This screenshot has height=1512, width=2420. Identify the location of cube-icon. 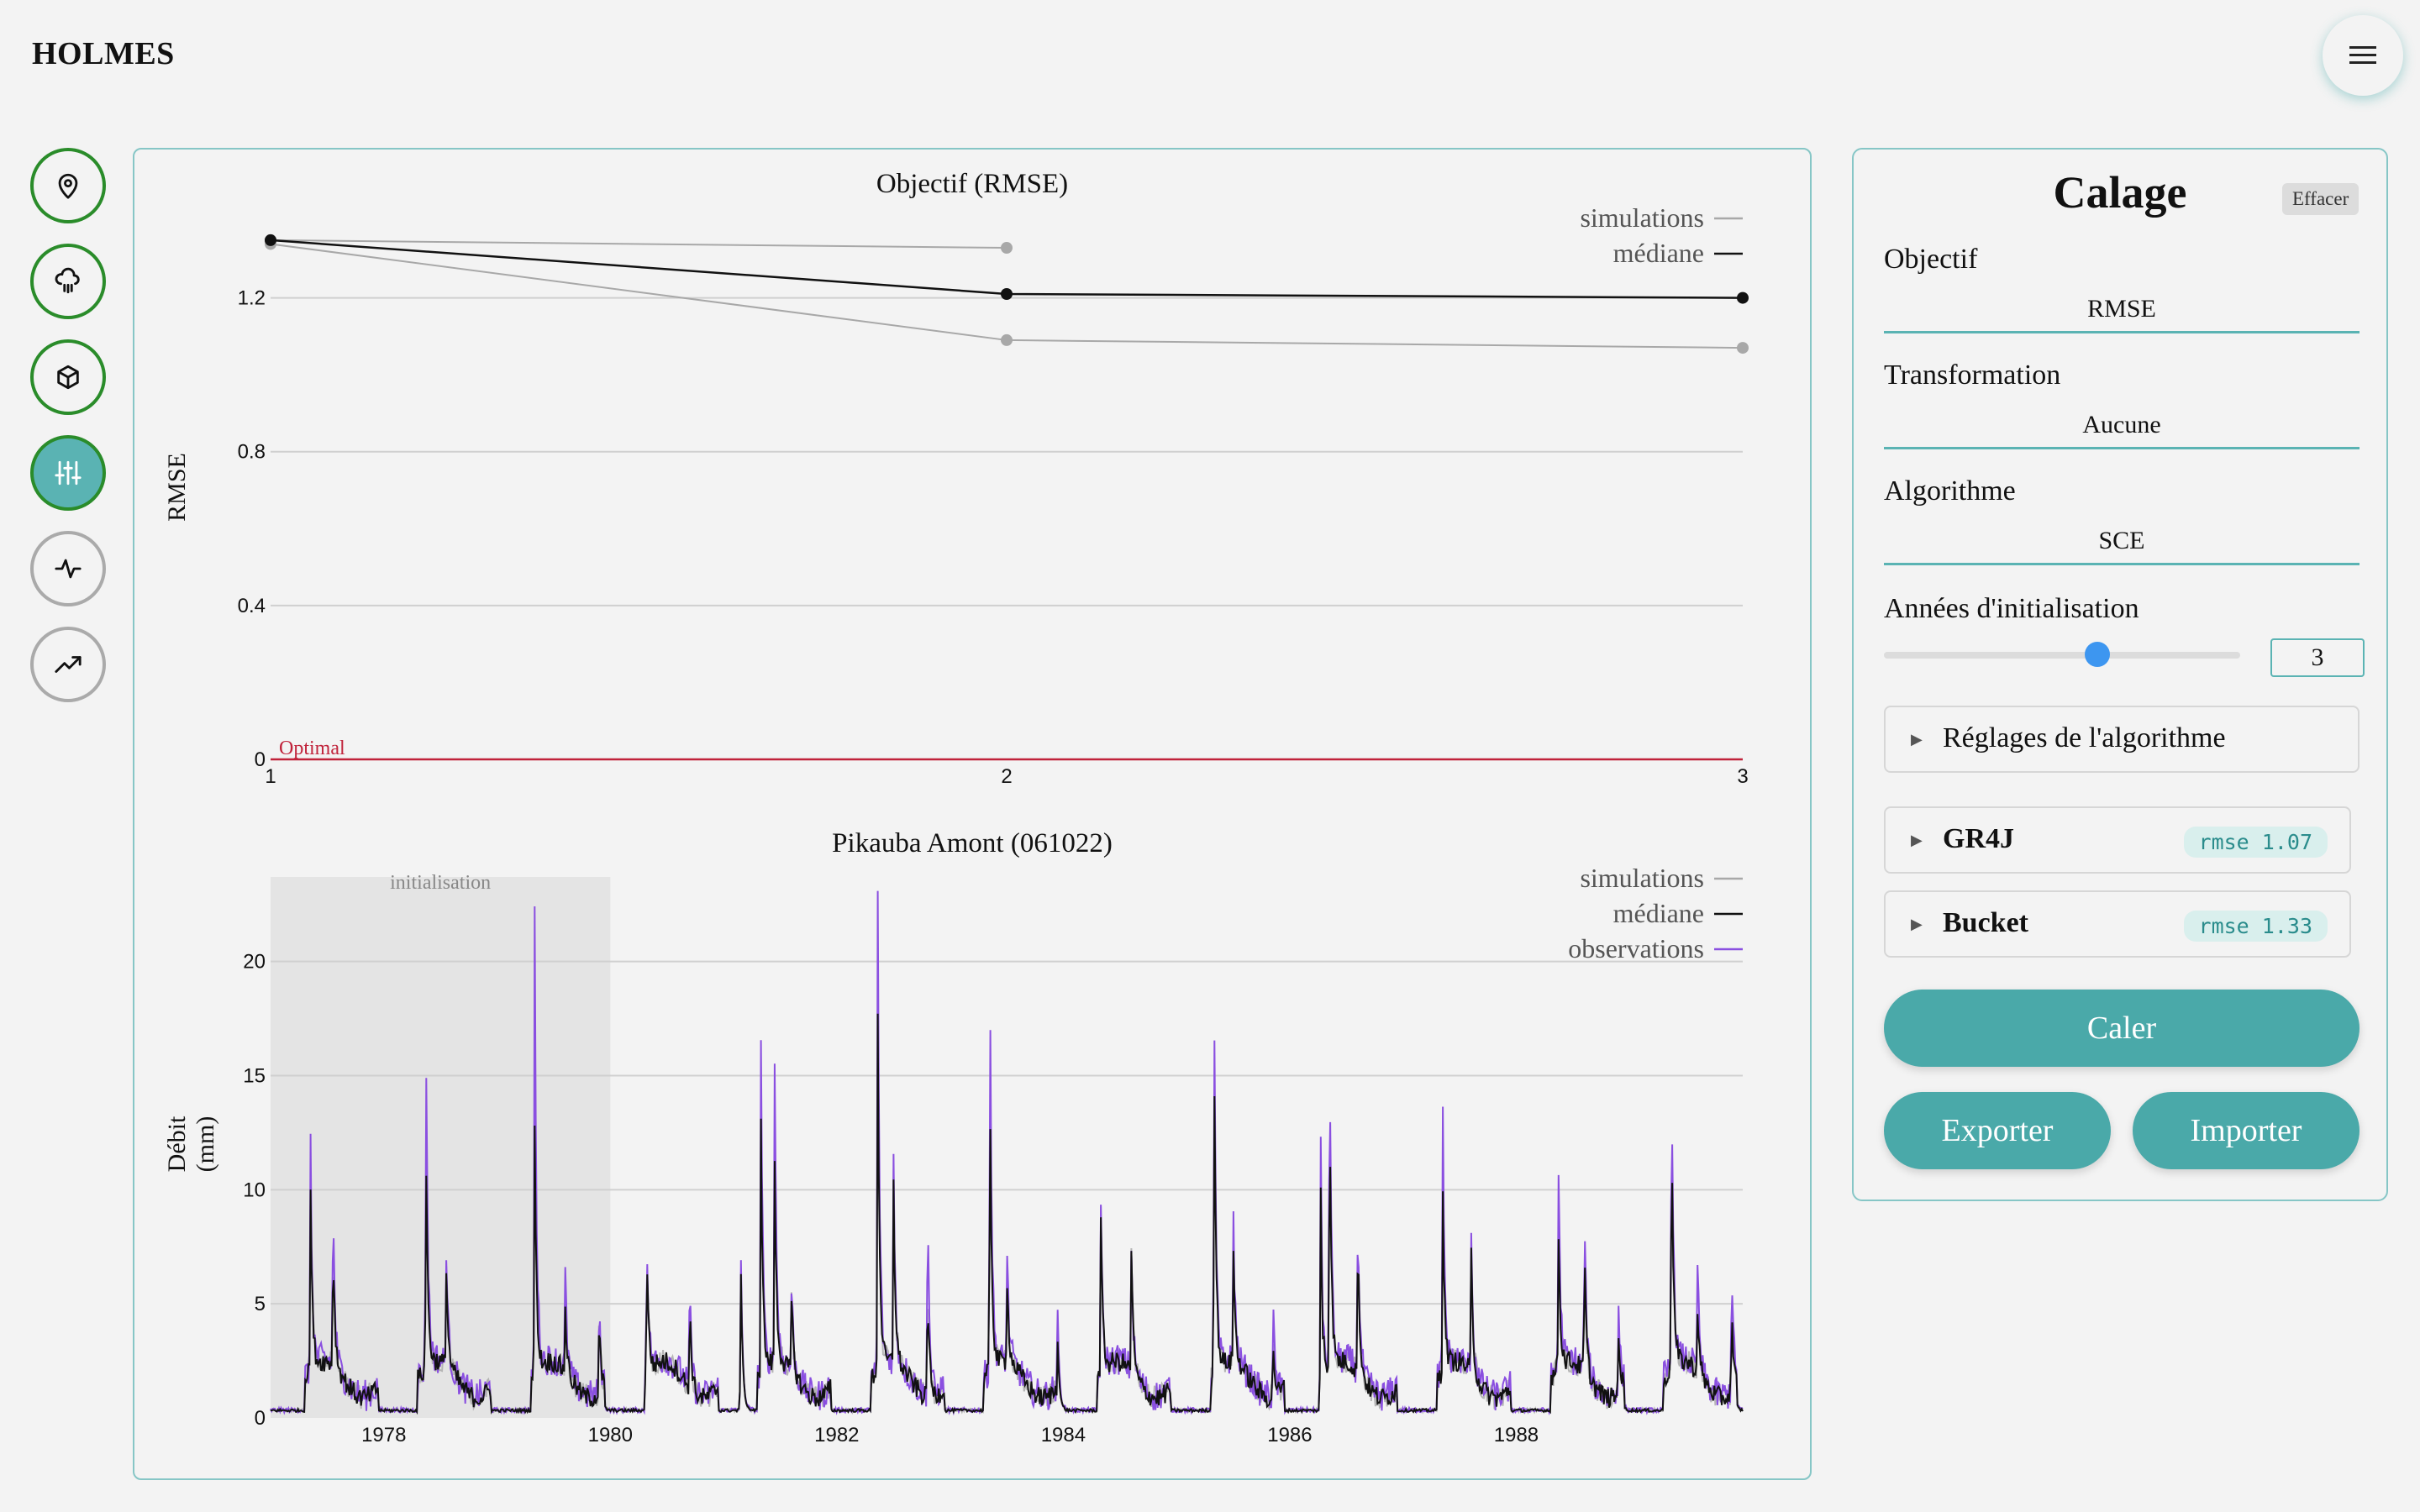
(68, 377).